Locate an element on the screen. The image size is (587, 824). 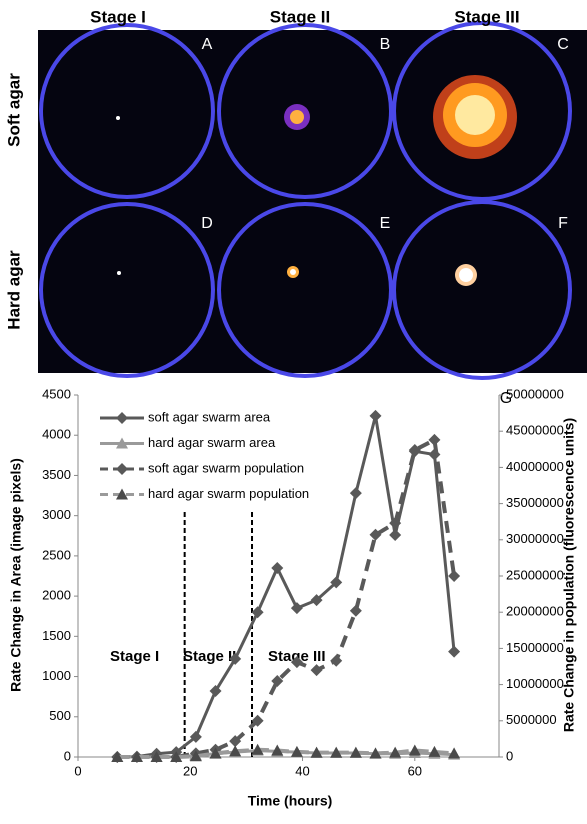
y-tick-label: 1500 is located at coordinates (56, 635).